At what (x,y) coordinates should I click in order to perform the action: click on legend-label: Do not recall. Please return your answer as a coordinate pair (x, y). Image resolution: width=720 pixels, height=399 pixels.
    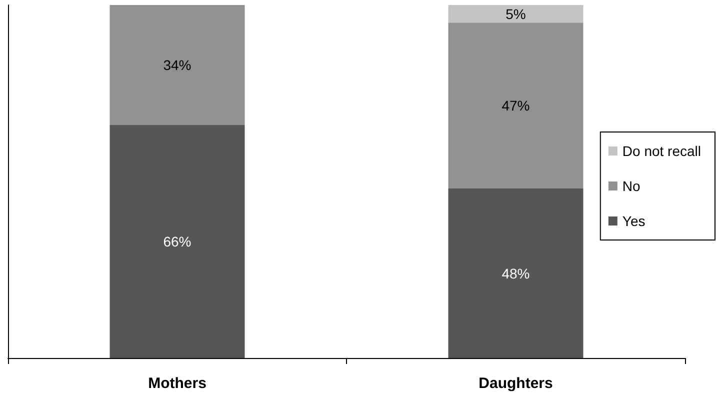
    Looking at the image, I should click on (661, 151).